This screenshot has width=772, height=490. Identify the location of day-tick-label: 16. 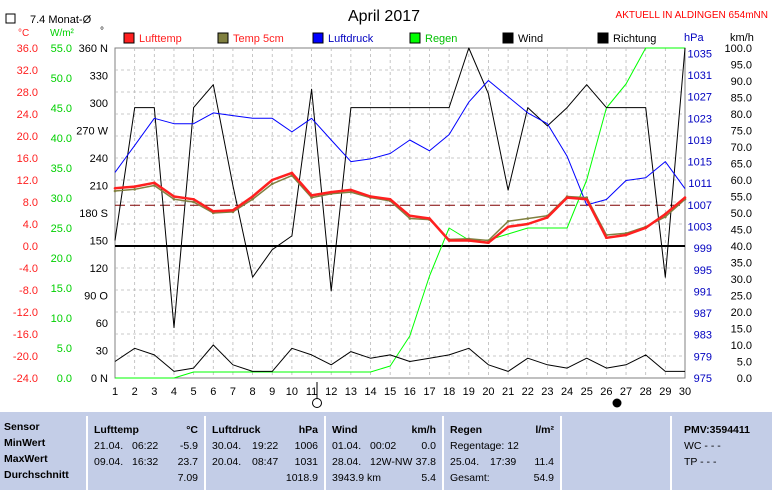
(410, 392).